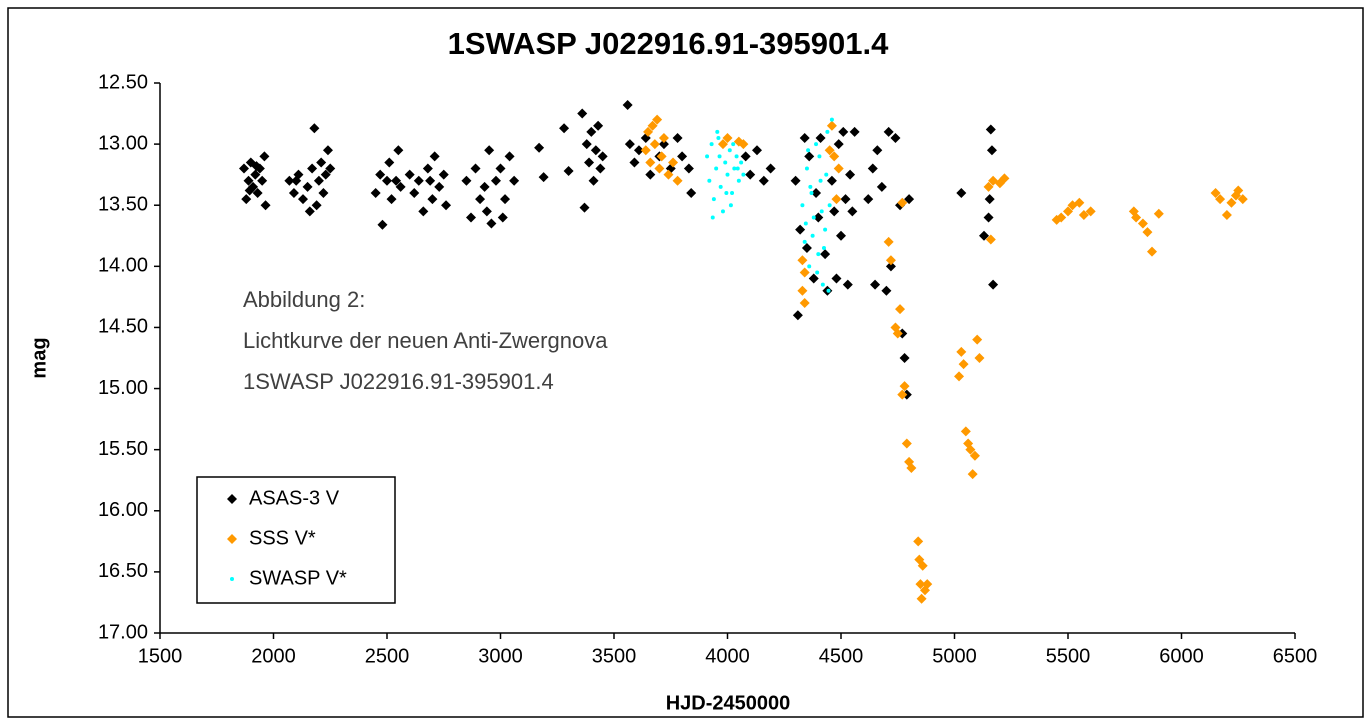  I want to click on x-tick-label: 4000, so click(727, 656).